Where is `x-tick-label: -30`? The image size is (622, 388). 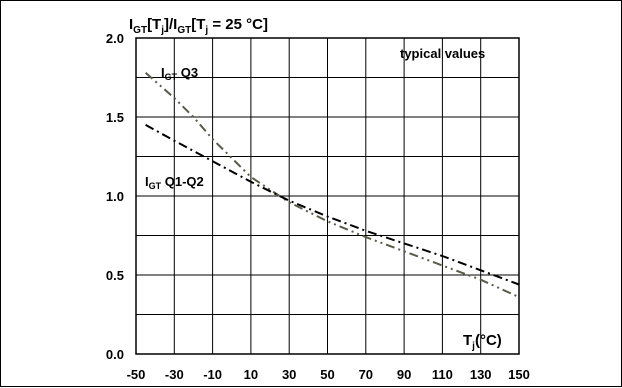 x-tick-label: -30 is located at coordinates (174, 374).